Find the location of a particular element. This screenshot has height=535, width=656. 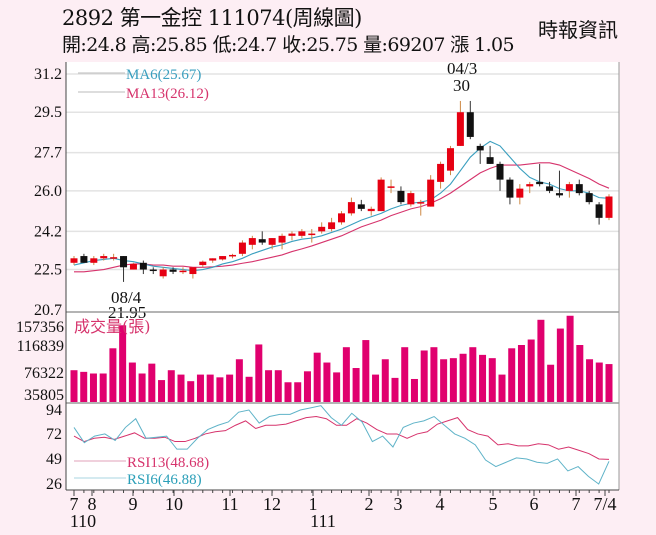

chart-title: 2892 第一金控 111074(周線圖) is located at coordinates (212, 18).